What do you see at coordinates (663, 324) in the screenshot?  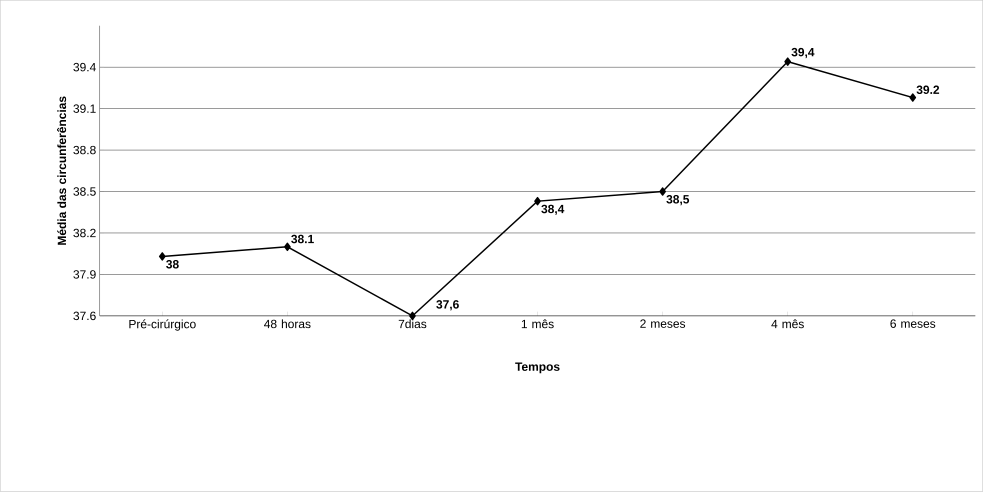 I see `x-tick-label: 2 meses` at bounding box center [663, 324].